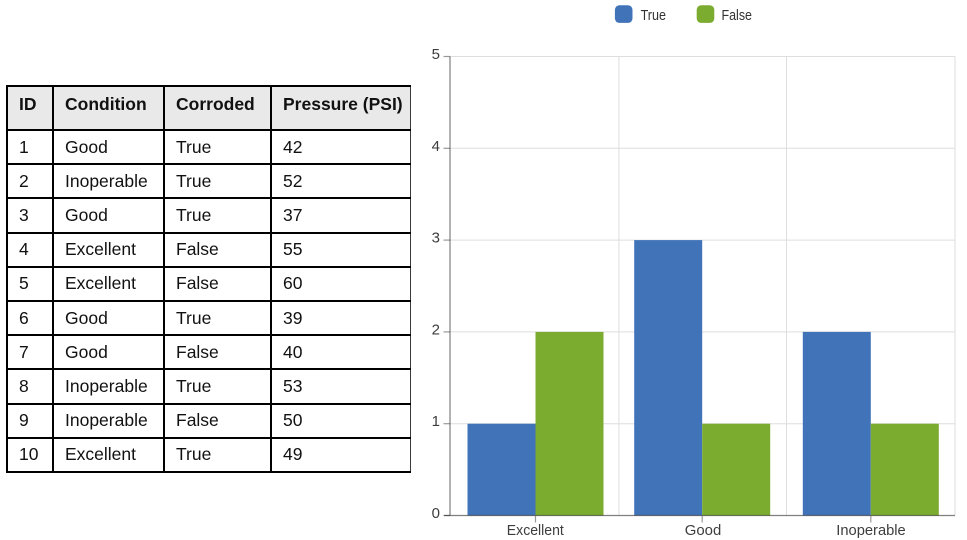 The width and height of the screenshot is (967, 540). What do you see at coordinates (871, 530) in the screenshot?
I see `svg-text: Inoperable` at bounding box center [871, 530].